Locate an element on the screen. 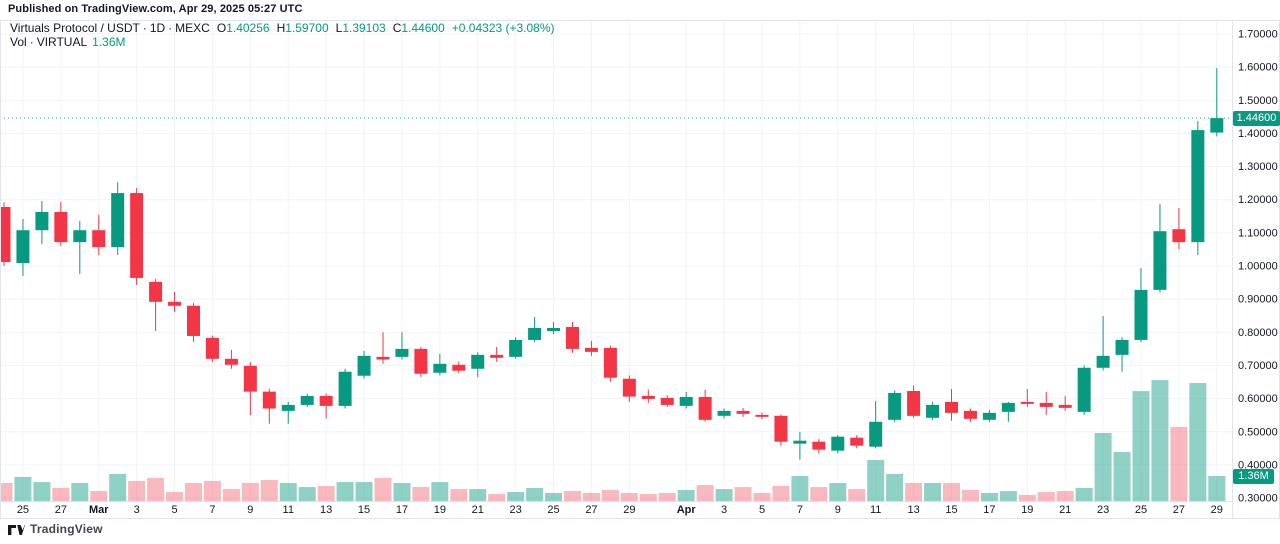  time-axis-label: 27 is located at coordinates (1179, 510).